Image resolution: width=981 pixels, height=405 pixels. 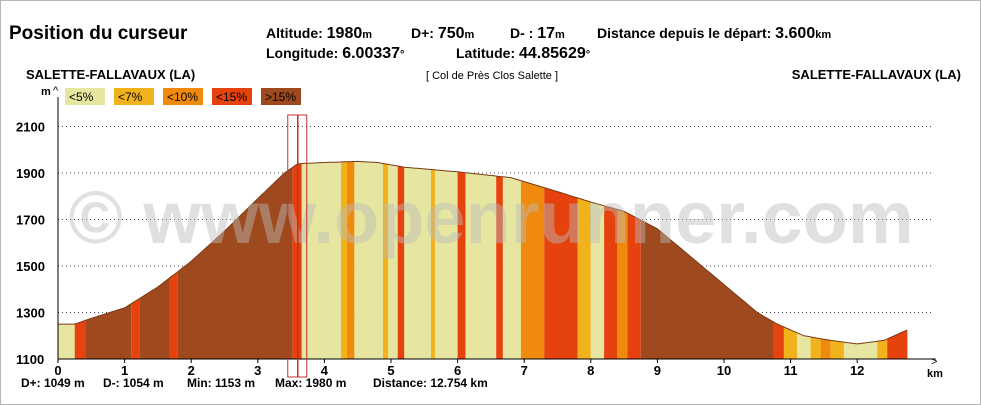 I want to click on legend-label-0: <5%, so click(x=81, y=97).